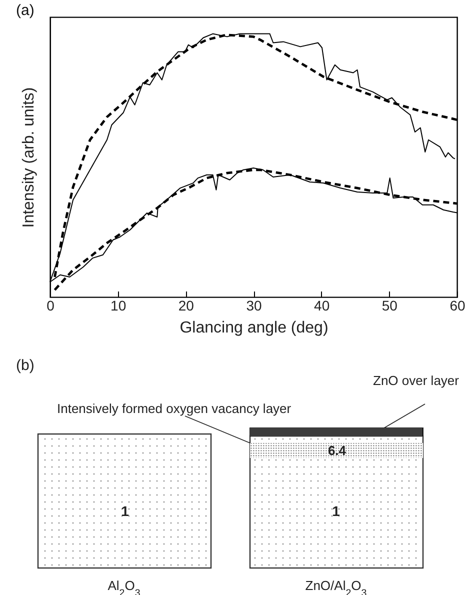  What do you see at coordinates (337, 450) in the screenshot?
I see `text: 6.4` at bounding box center [337, 450].